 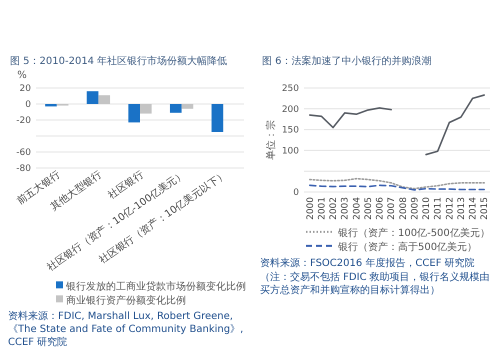 I want to click on legend-label: 银行发放的工商业贷款市场份额变化比例, so click(x=155, y=286).